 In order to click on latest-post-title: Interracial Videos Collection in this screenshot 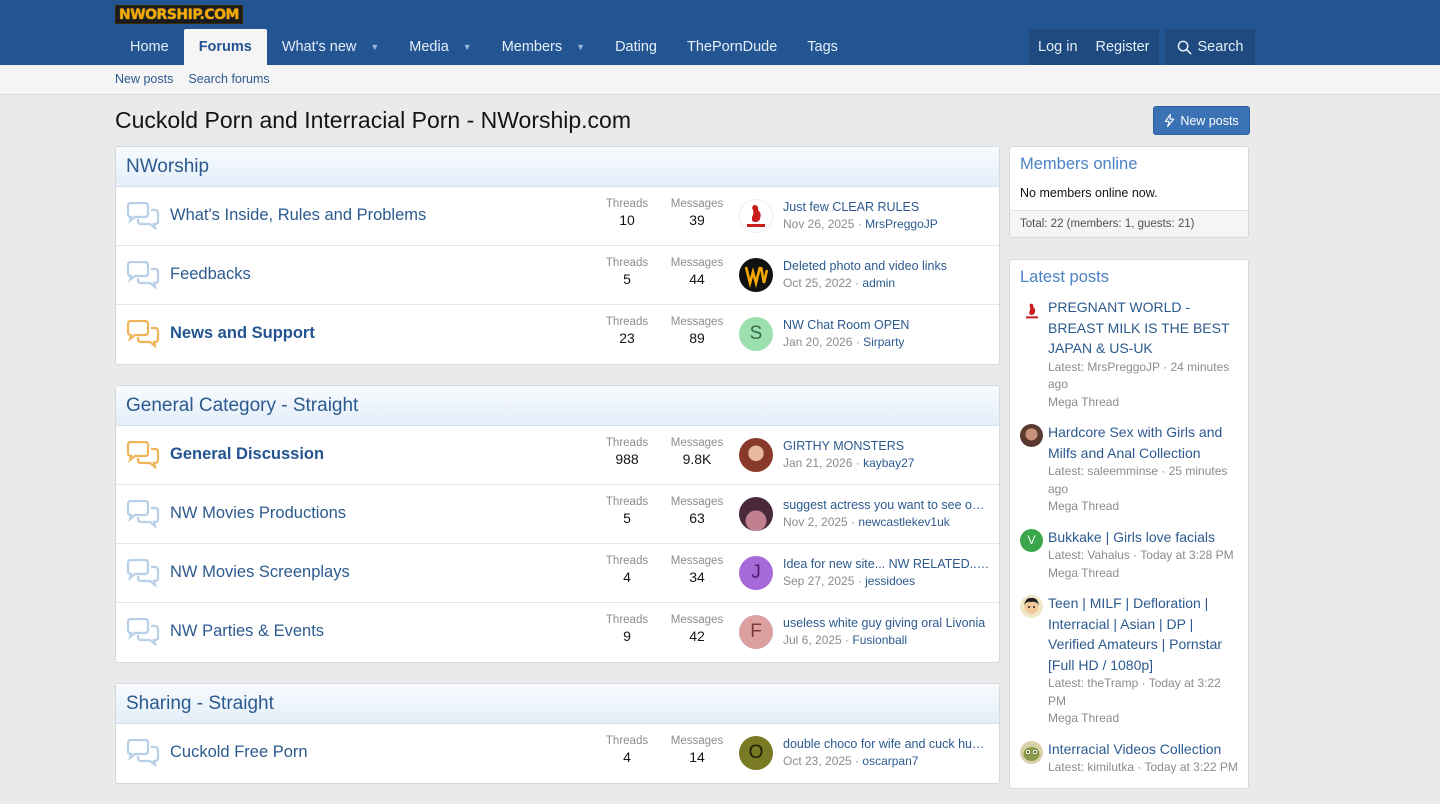, I will do `click(1135, 748)`.